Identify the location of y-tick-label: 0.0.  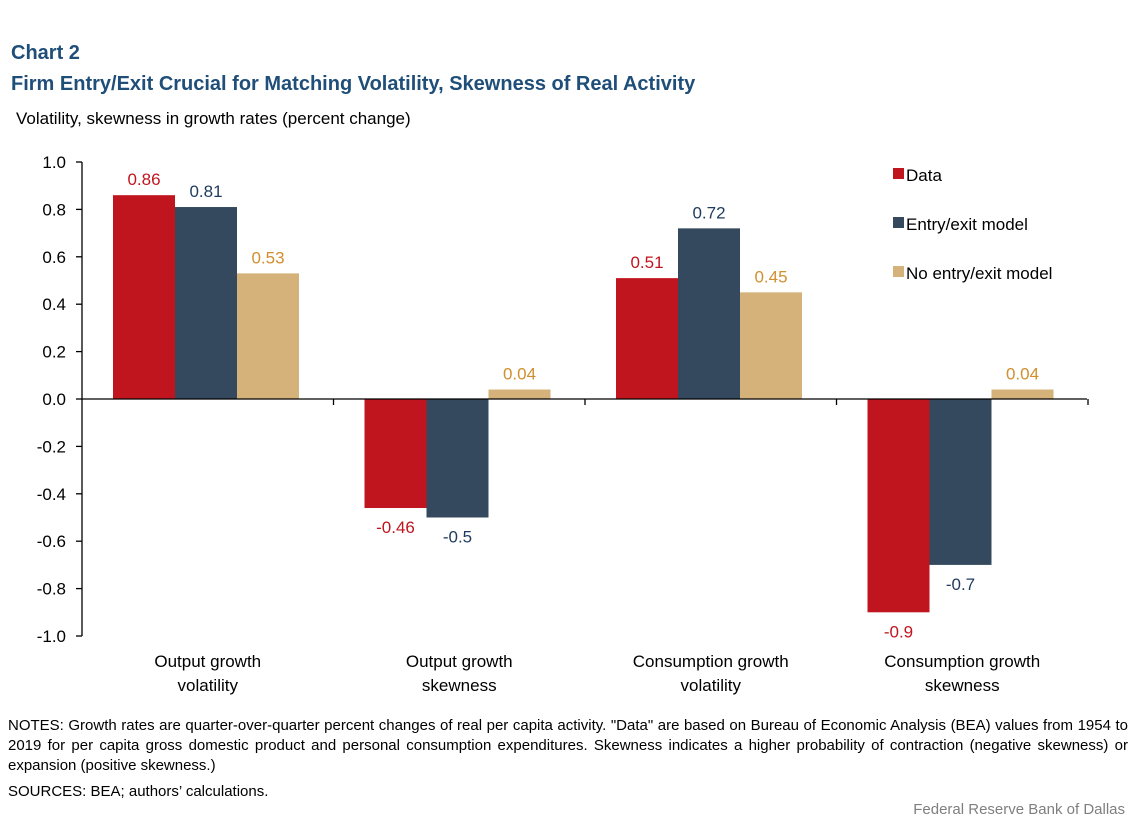
(54, 399).